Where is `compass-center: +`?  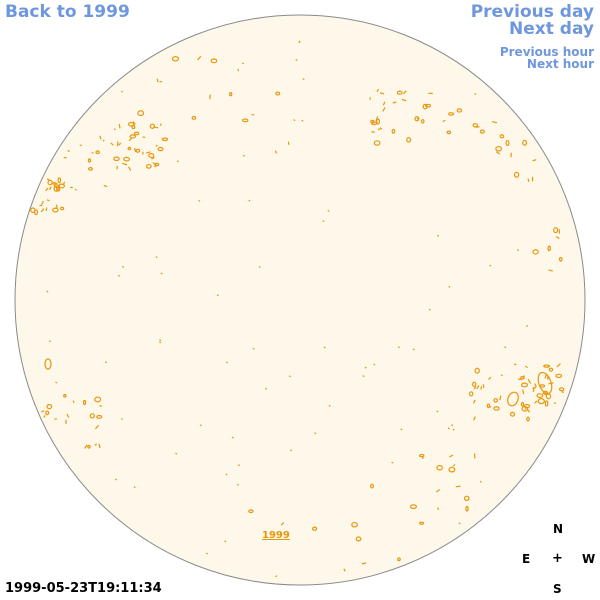
compass-center: + is located at coordinates (557, 558).